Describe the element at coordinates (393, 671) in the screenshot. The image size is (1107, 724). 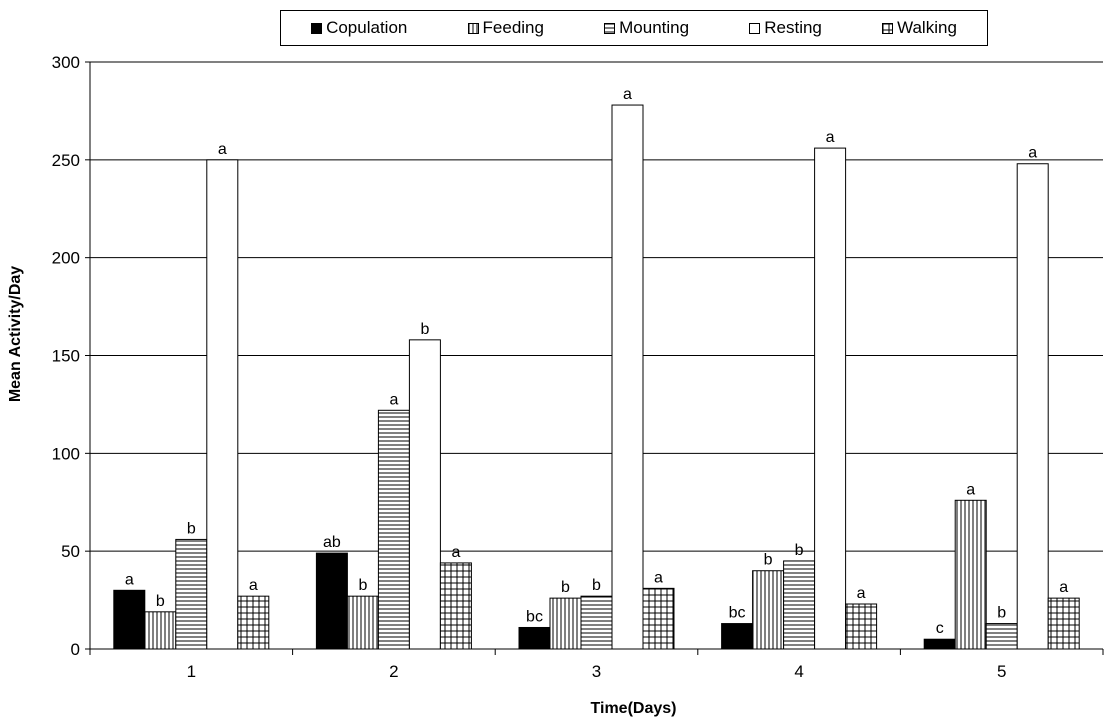
I see `x-tick-label: 2` at that location.